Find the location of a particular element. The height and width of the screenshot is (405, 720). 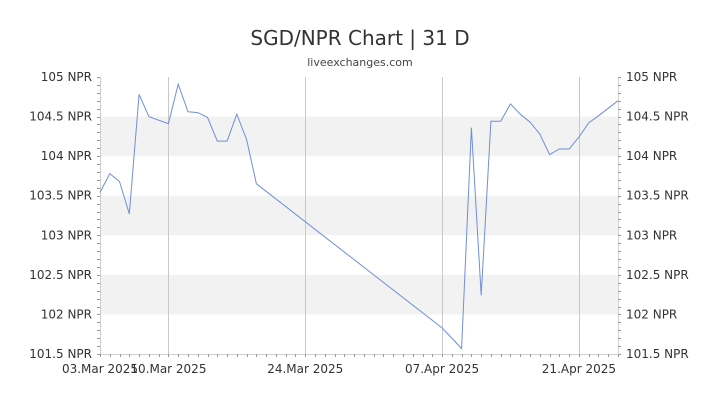

y-tick-label-right: 101.5 NPR is located at coordinates (657, 354).